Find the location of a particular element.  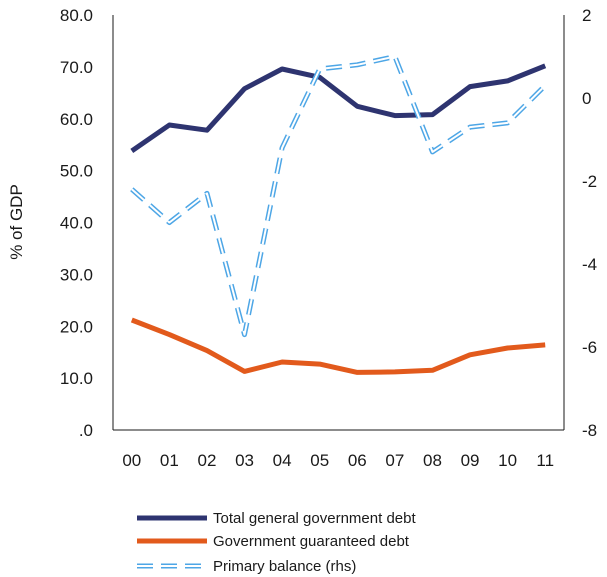

x-tick-label: 04 is located at coordinates (282, 460).